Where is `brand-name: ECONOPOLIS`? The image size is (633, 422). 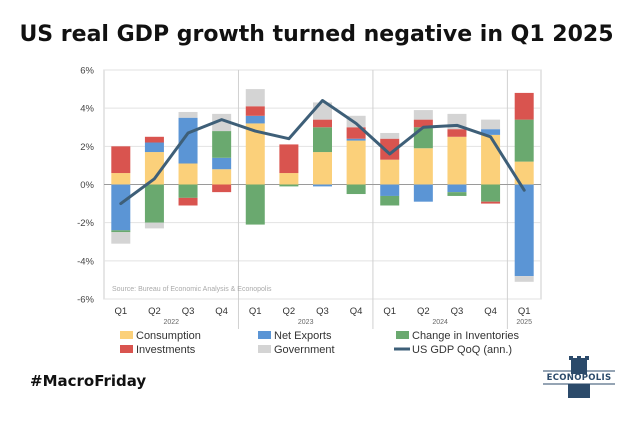 brand-name: ECONOPOLIS is located at coordinates (579, 378).